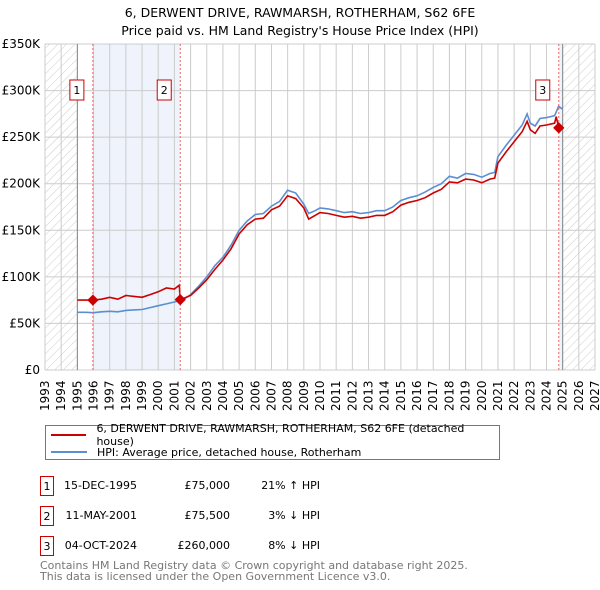 Image resolution: width=600 pixels, height=590 pixels. What do you see at coordinates (304, 395) in the screenshot?
I see `x-tick-label: 2009` at bounding box center [304, 395].